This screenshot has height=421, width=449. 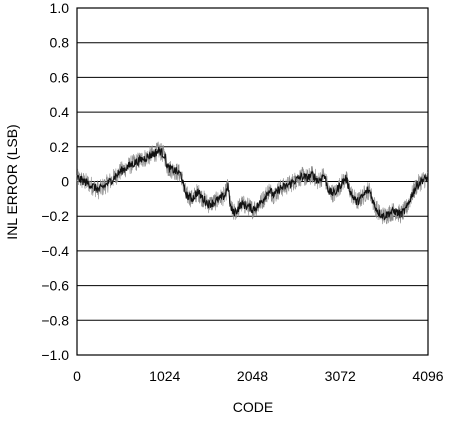 What do you see at coordinates (55, 216) in the screenshot?
I see `y-tick-label: −0.2` at bounding box center [55, 216].